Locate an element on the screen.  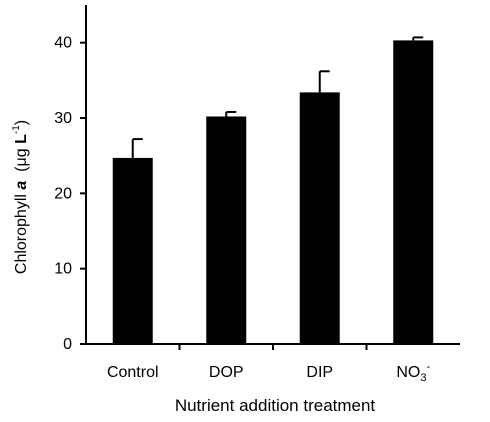
y-tick-label-2: 20 is located at coordinates (63, 193).